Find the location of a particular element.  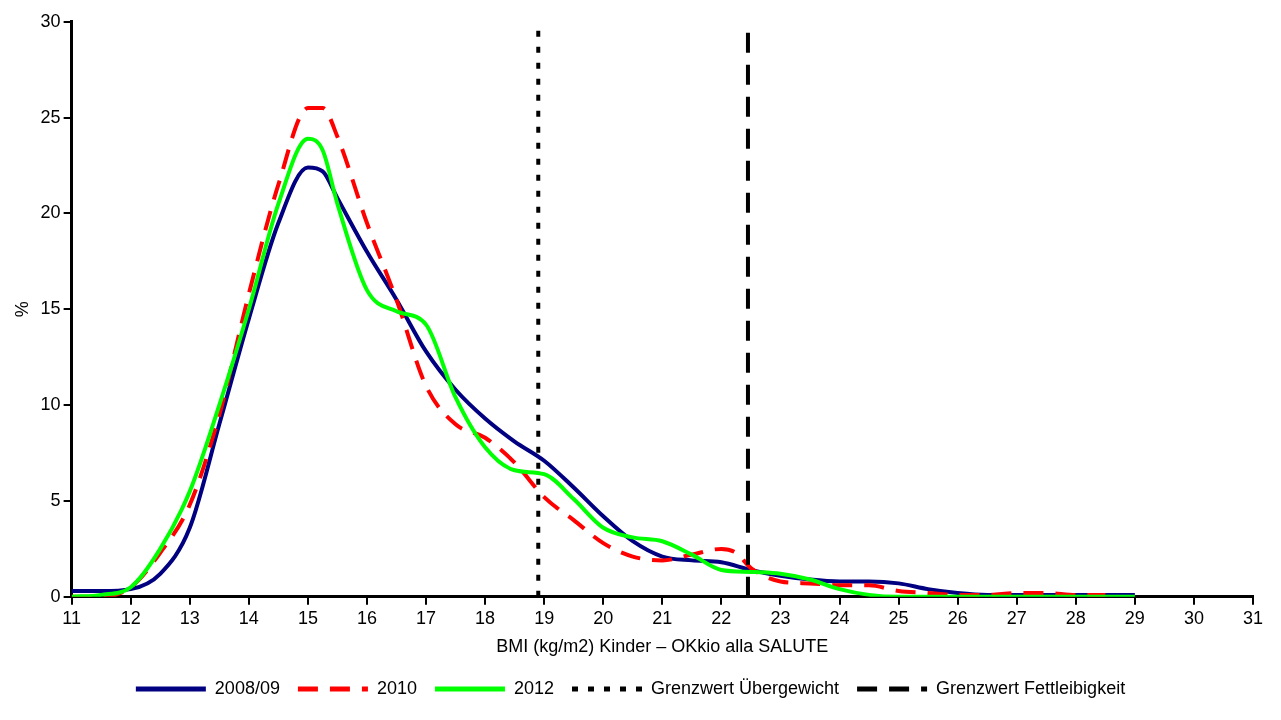

x-tick-label: 17 is located at coordinates (426, 617).